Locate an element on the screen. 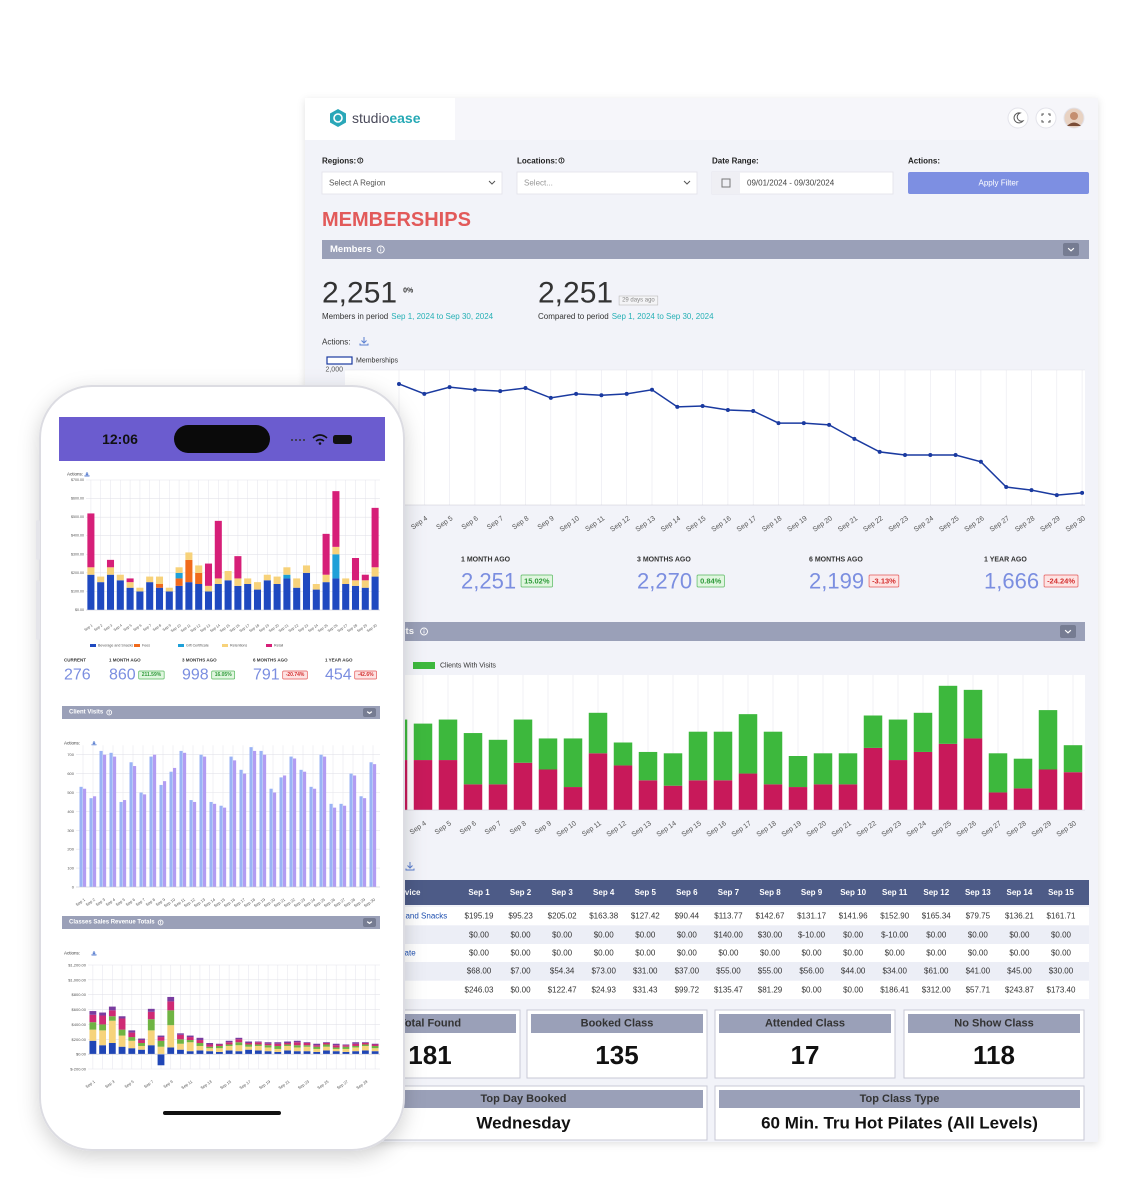 This screenshot has width=1138, height=1200. table-cell: $136.21 is located at coordinates (1019, 916).